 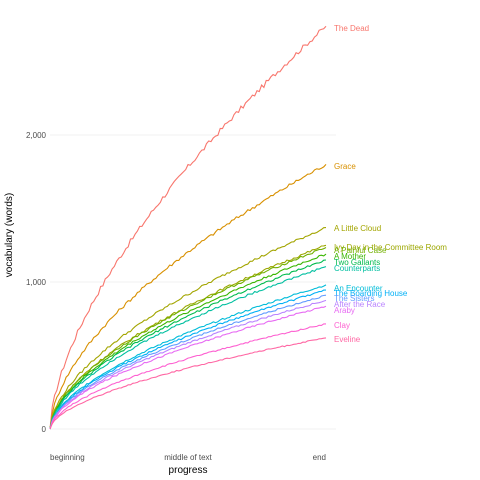 I want to click on series-label: The Boarding House, so click(x=371, y=293).